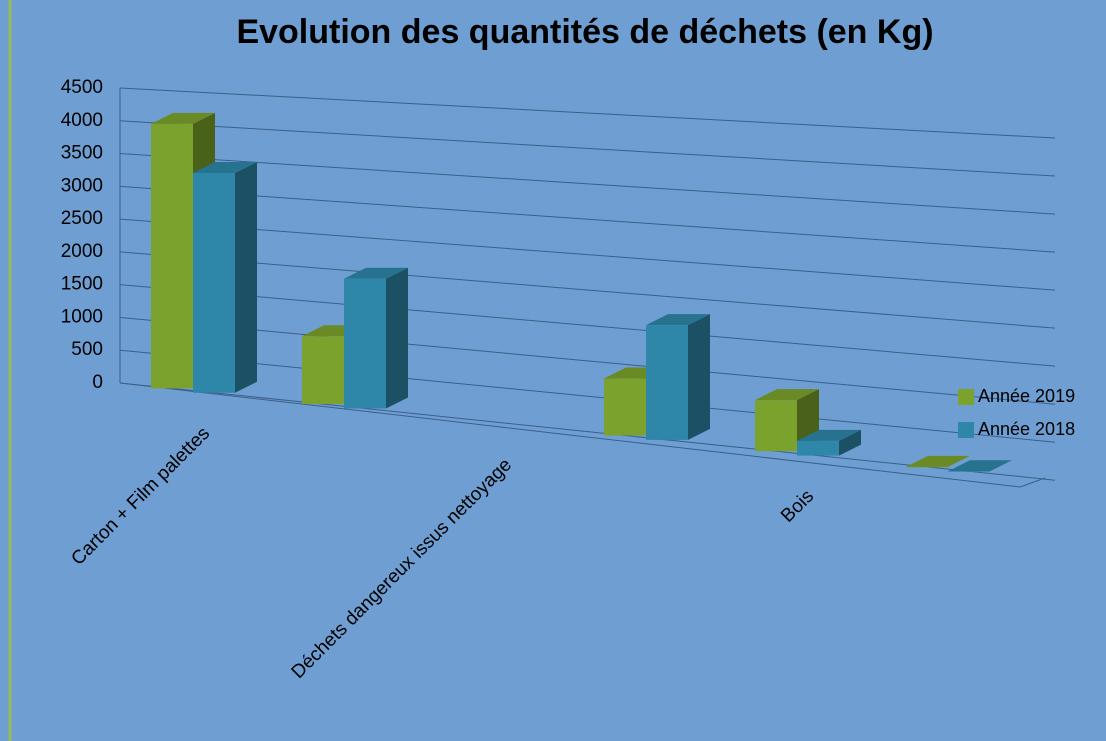  I want to click on y-tick-label: 500, so click(87, 349).